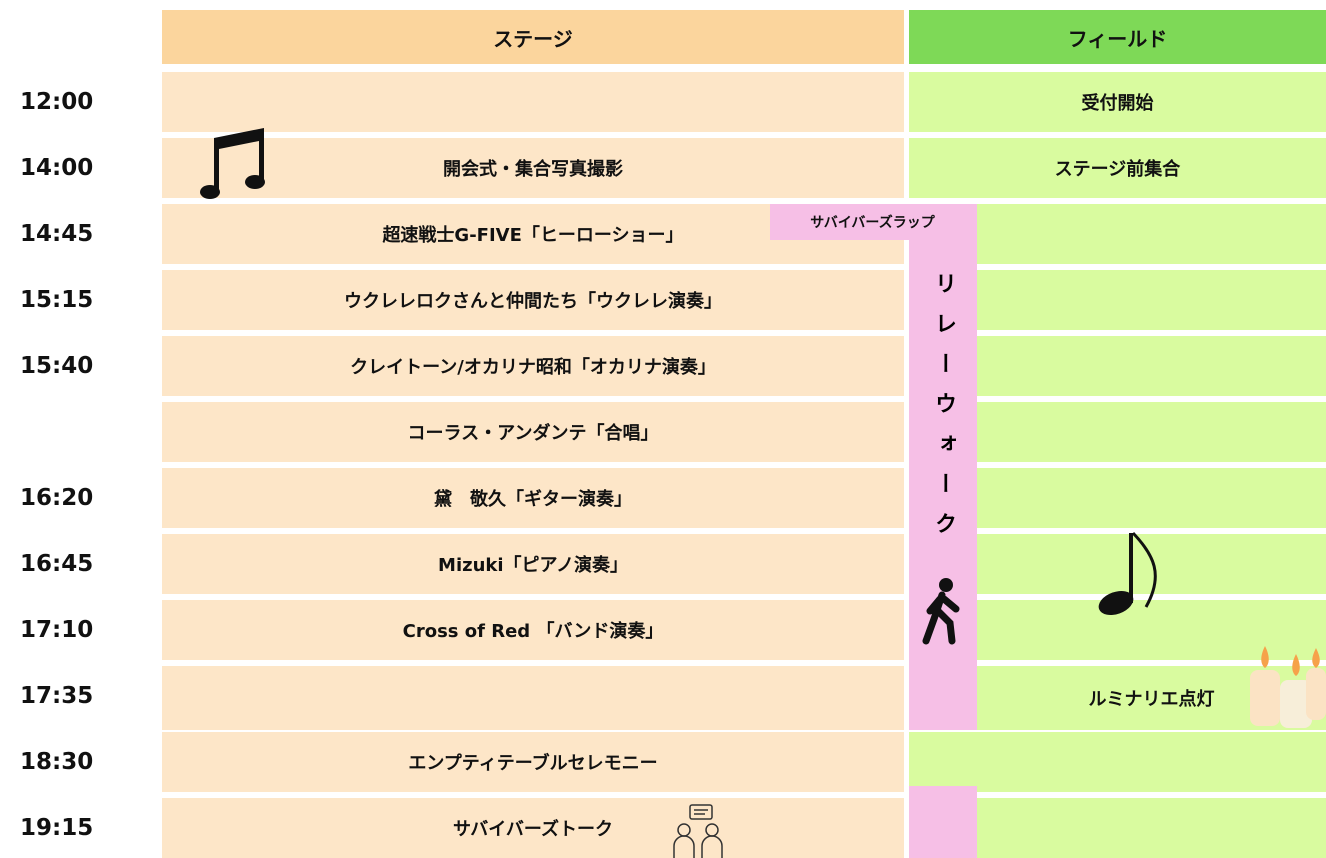 This screenshot has height=858, width=1326. Describe the element at coordinates (533, 630) in the screenshot. I see `stage-cell: Cross of Red 「バンド演奏」` at that location.